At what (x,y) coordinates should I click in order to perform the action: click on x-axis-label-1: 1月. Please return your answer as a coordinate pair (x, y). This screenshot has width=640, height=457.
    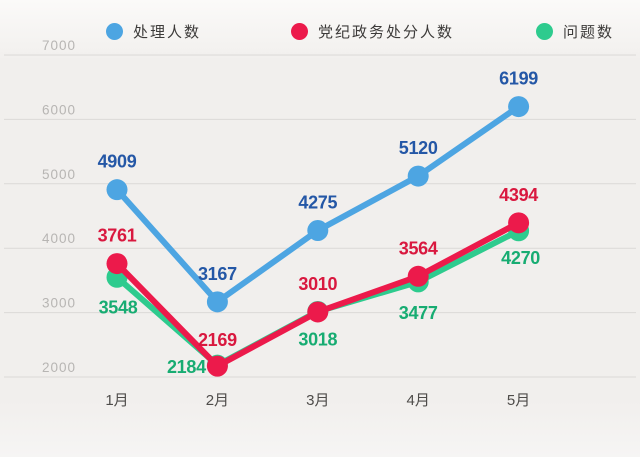
    Looking at the image, I should click on (116, 400).